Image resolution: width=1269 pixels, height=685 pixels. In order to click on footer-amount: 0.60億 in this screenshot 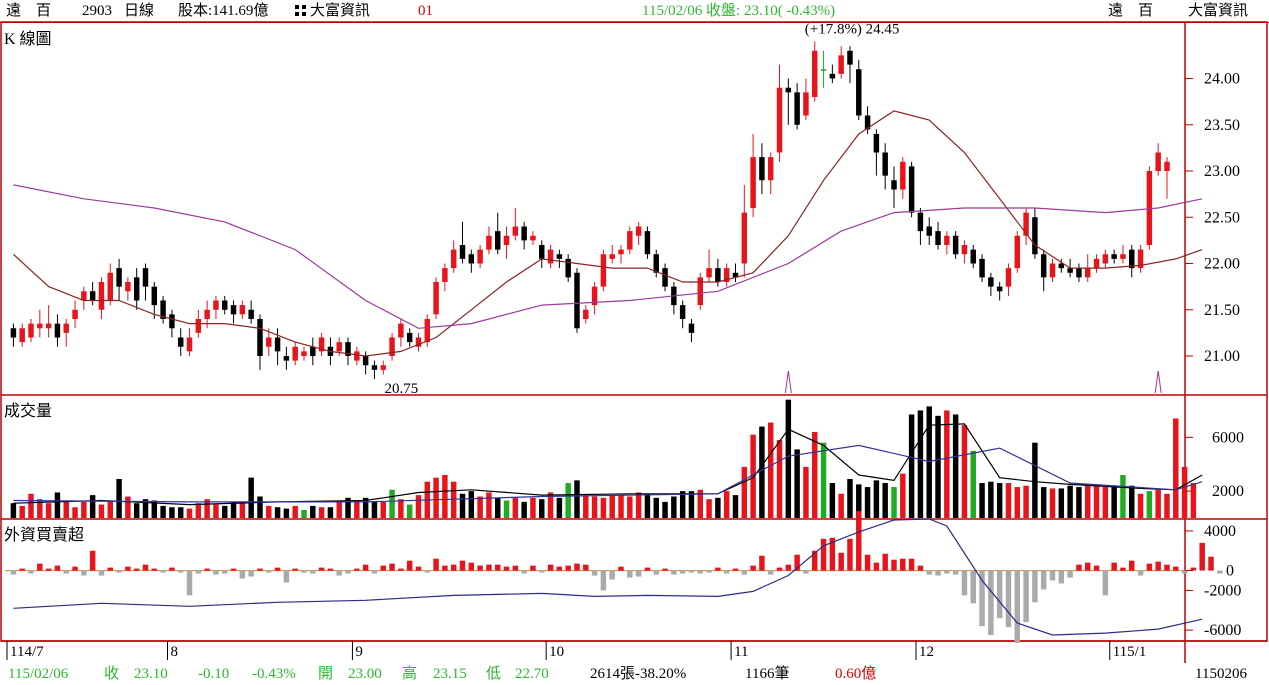, I will do `click(856, 674)`.